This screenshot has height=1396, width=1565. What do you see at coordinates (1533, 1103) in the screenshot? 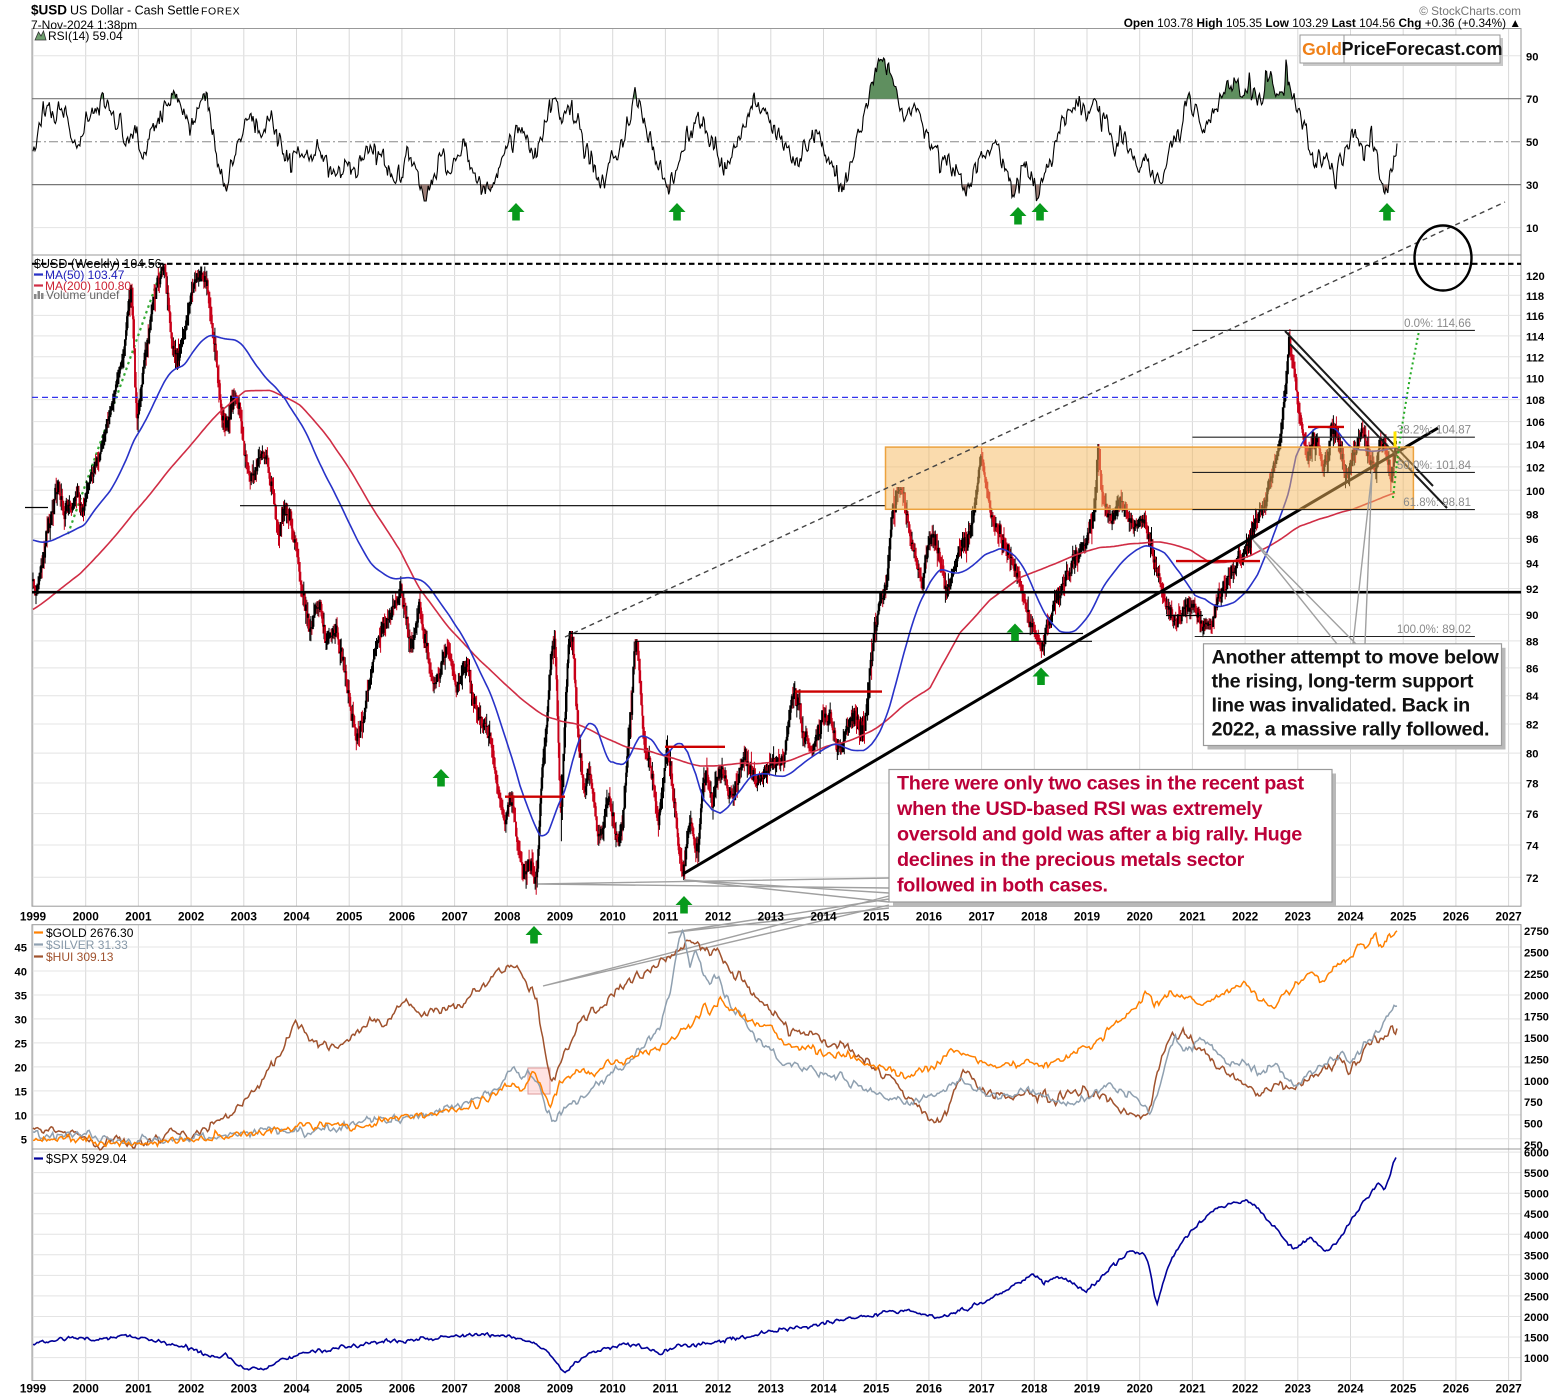
I see `svg-text: 750` at bounding box center [1533, 1103].